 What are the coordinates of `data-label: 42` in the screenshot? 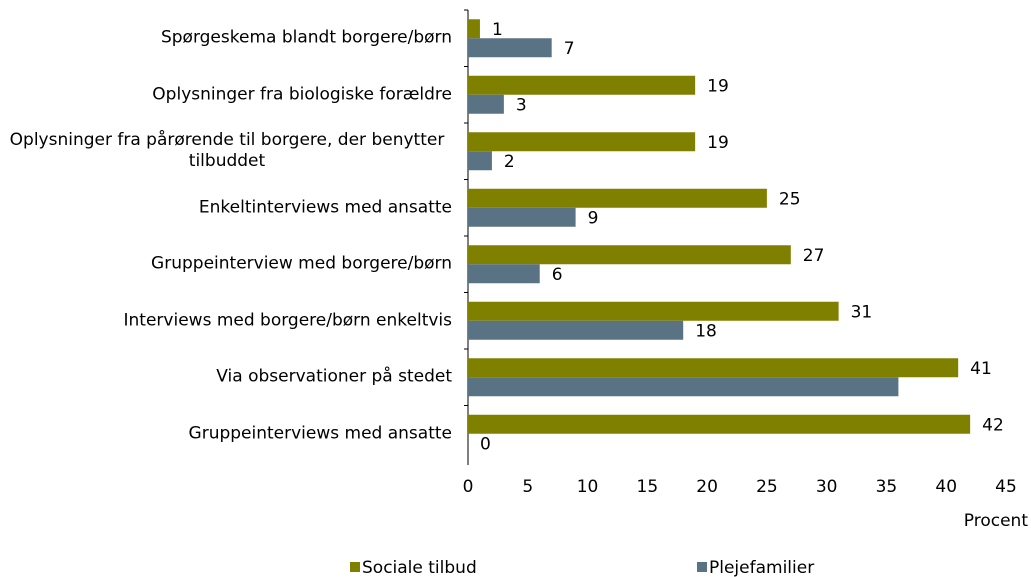 It's located at (993, 425).